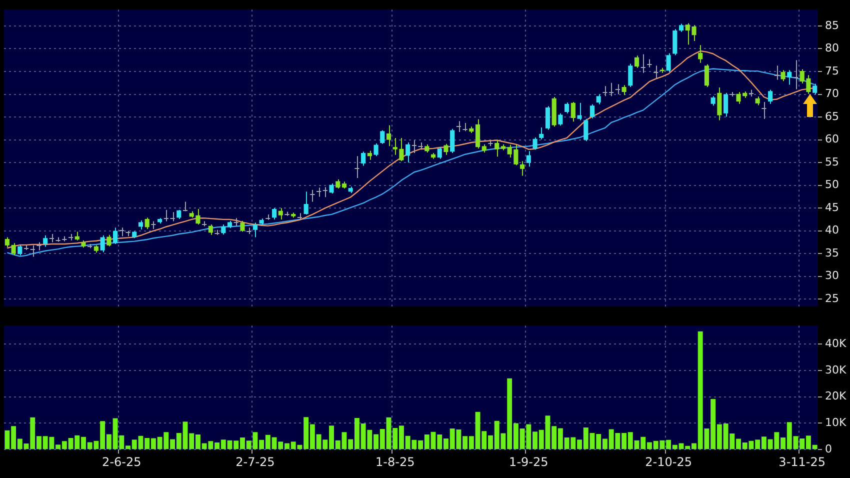 This screenshot has width=850, height=478. I want to click on y-tick-label: 45, so click(832, 207).